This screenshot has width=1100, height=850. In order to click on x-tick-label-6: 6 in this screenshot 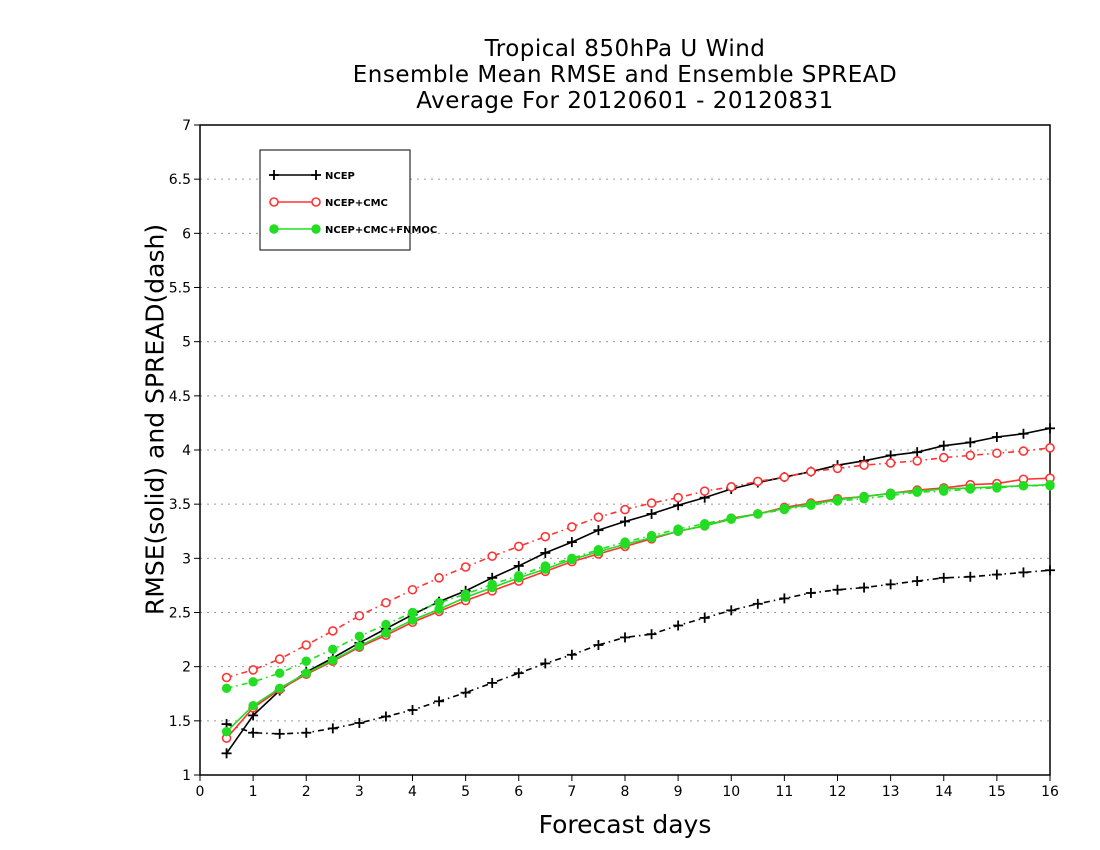, I will do `click(518, 792)`.